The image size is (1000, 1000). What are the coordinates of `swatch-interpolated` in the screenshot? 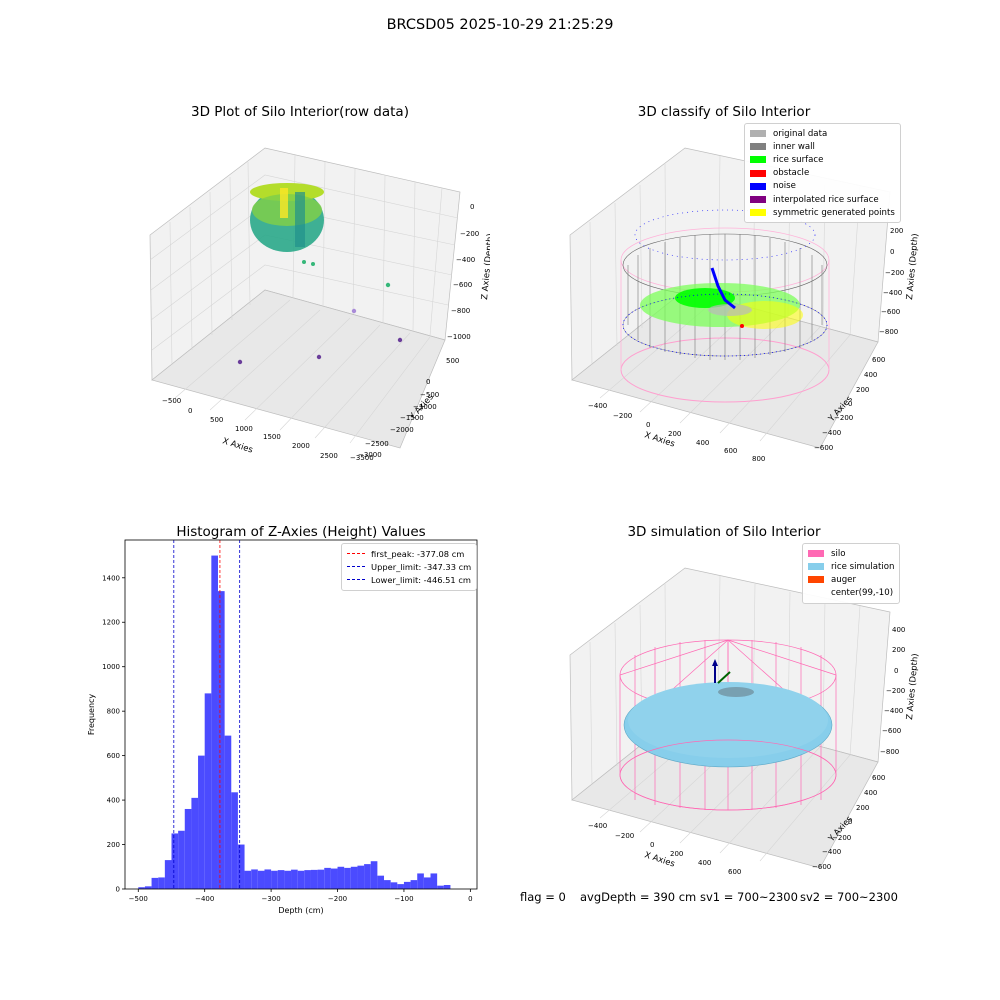 It's located at (758, 200).